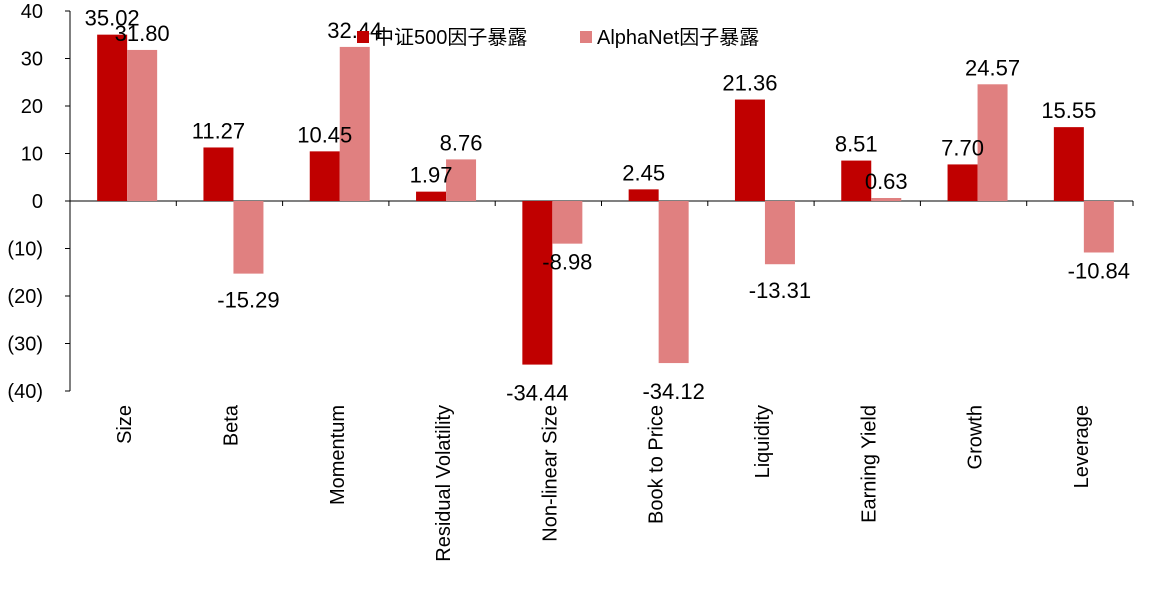 This screenshot has height=597, width=1149. What do you see at coordinates (338, 455) in the screenshot?
I see `x-tick-label-momentum: Momentum` at bounding box center [338, 455].